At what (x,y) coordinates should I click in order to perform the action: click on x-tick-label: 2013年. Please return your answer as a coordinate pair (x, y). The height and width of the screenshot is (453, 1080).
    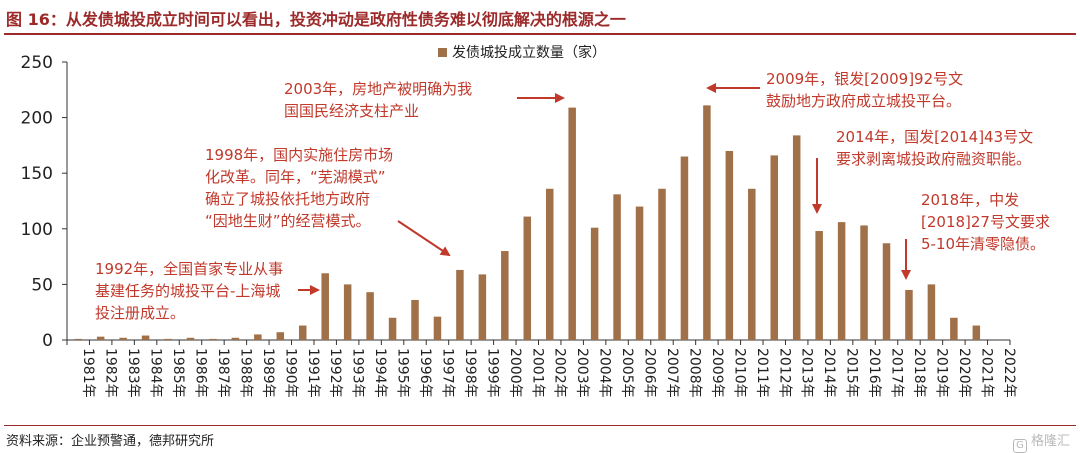
    Looking at the image, I should click on (807, 373).